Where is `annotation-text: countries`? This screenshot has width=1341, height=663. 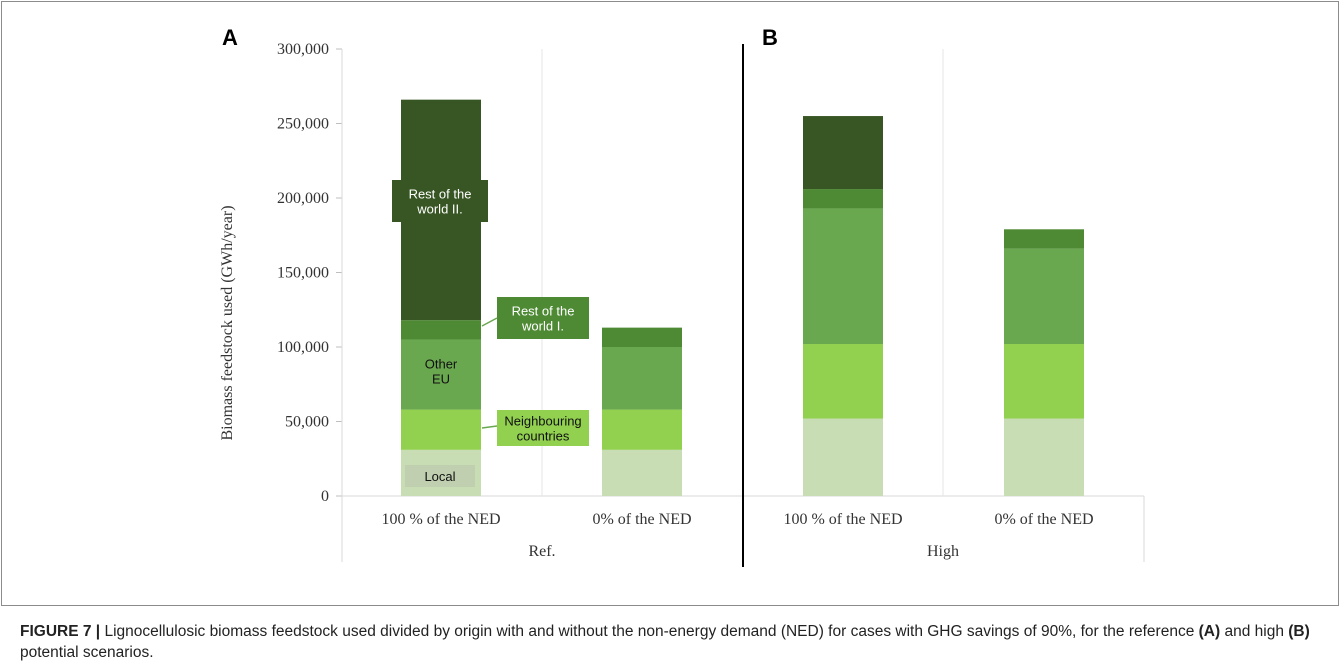 annotation-text: countries is located at coordinates (543, 436).